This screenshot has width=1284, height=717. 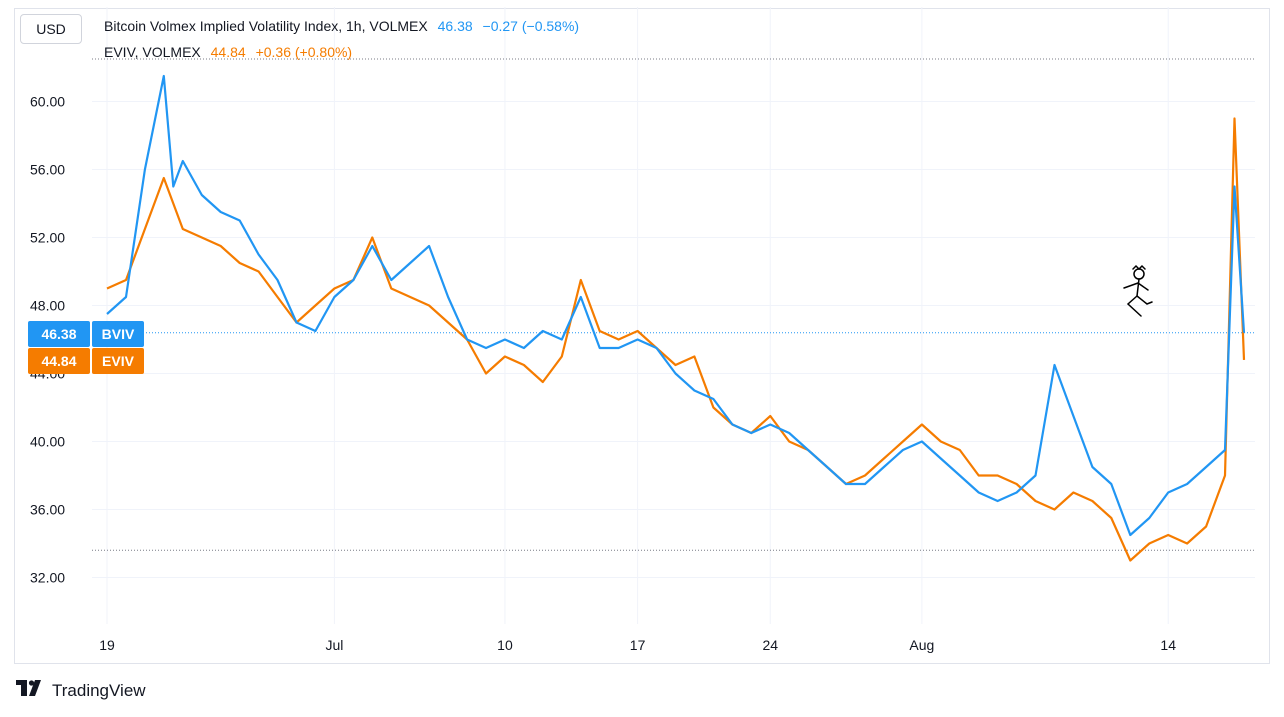 I want to click on x-axis: 19Jul101724Aug1421, so click(x=637, y=645).